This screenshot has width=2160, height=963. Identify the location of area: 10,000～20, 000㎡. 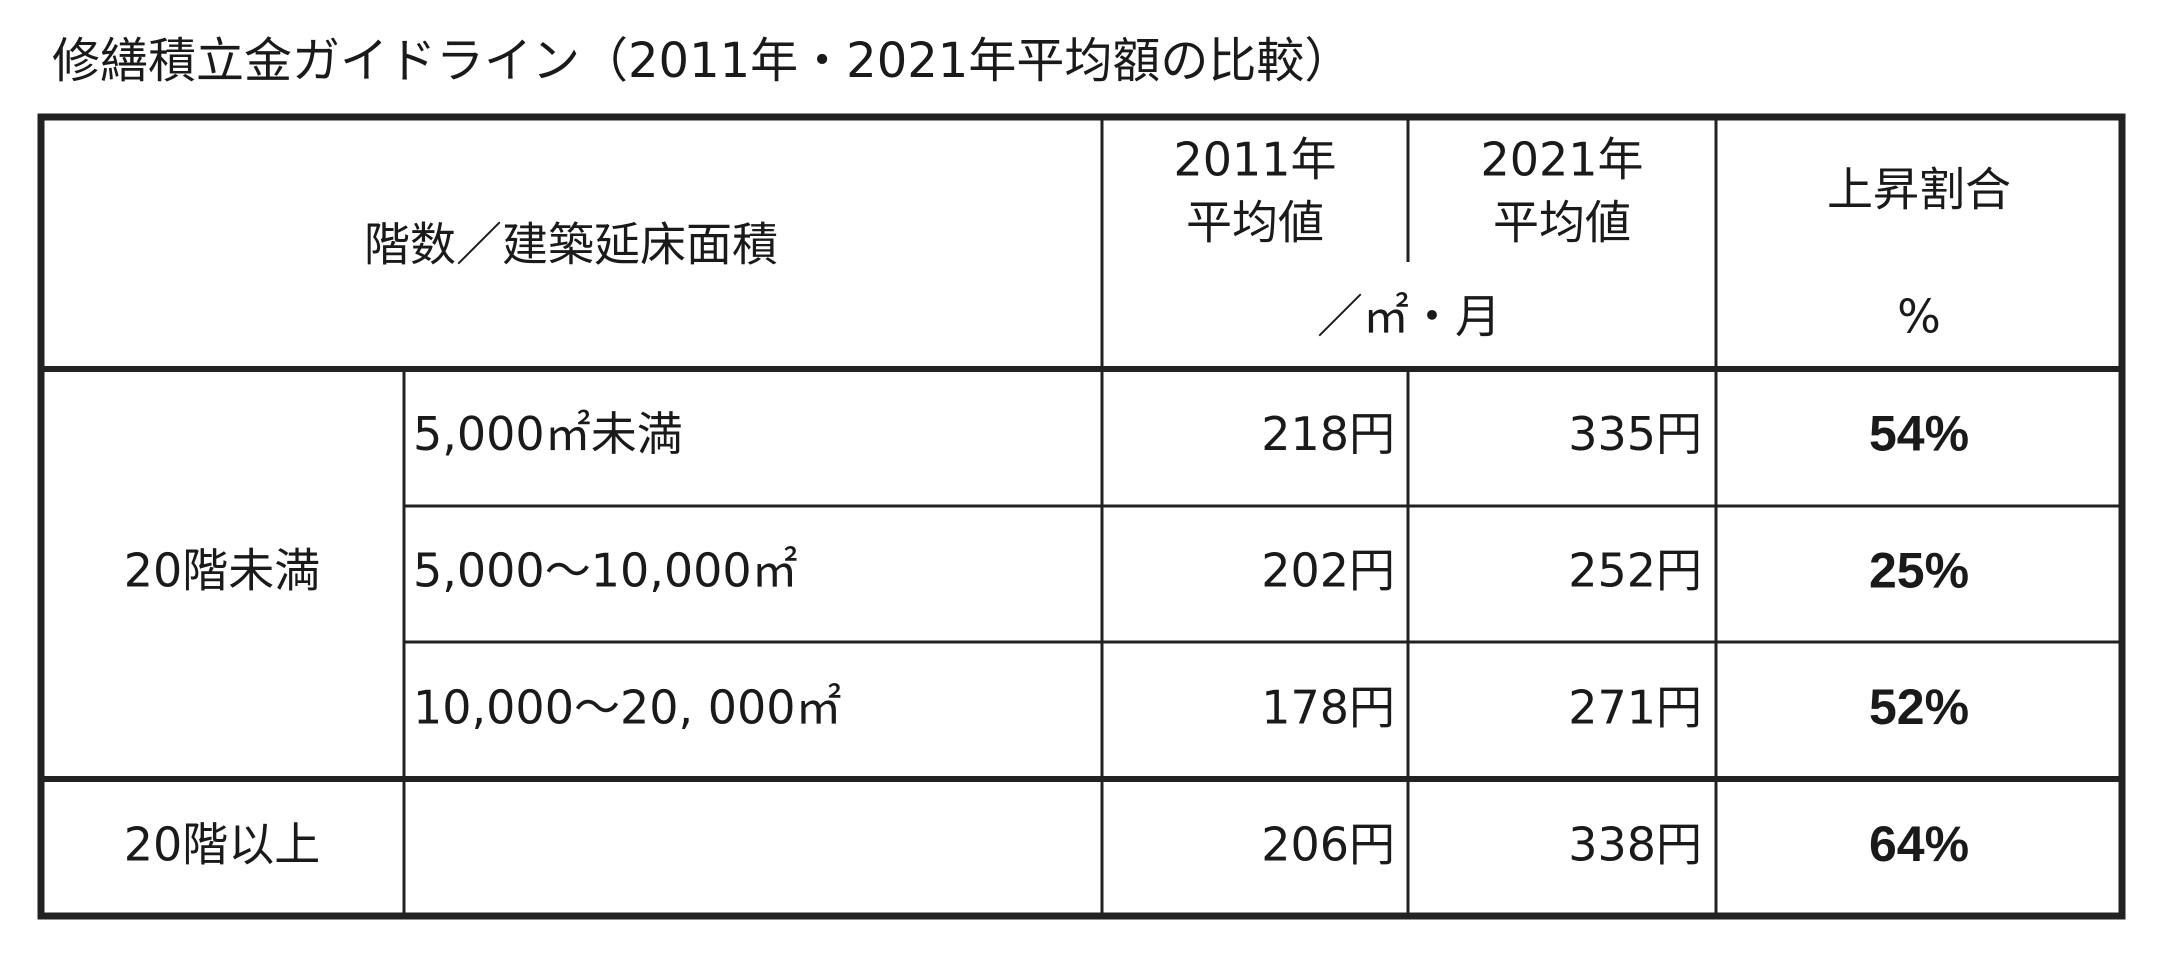
(627, 708).